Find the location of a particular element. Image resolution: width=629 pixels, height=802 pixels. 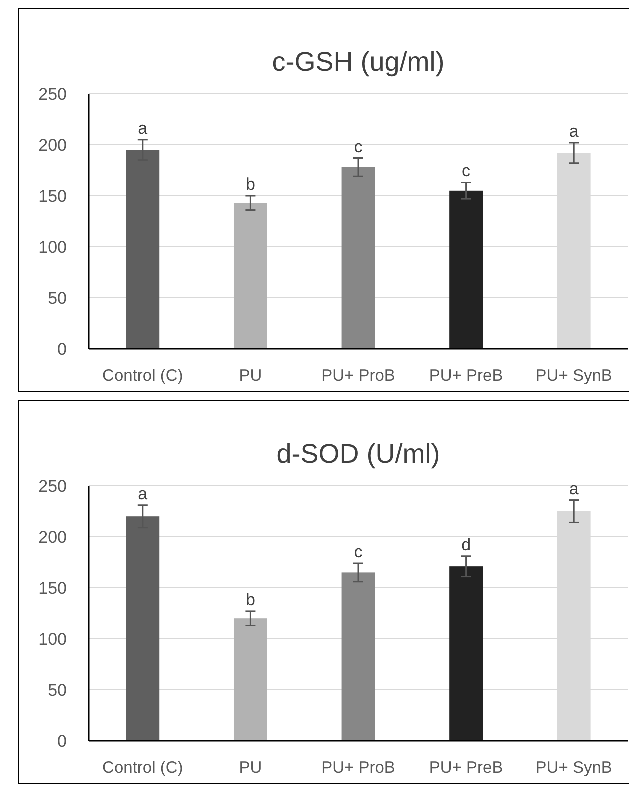

annotation: d is located at coordinates (467, 544).